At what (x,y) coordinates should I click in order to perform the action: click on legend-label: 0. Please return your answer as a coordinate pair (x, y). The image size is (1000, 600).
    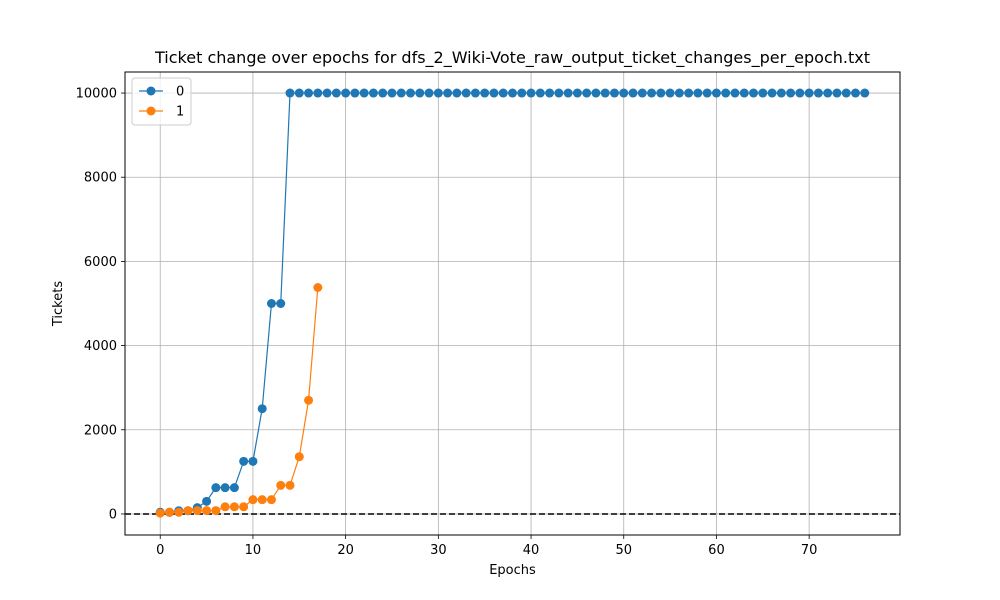
    Looking at the image, I should click on (180, 92).